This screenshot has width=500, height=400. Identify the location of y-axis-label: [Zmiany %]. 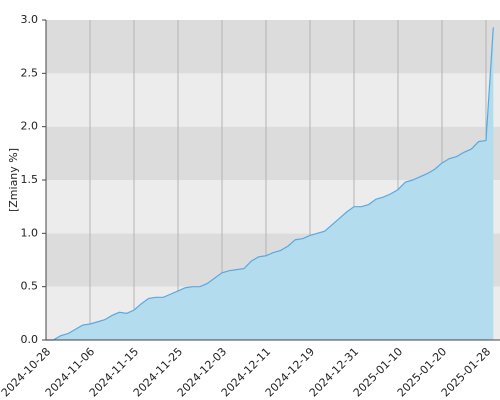
(13, 180).